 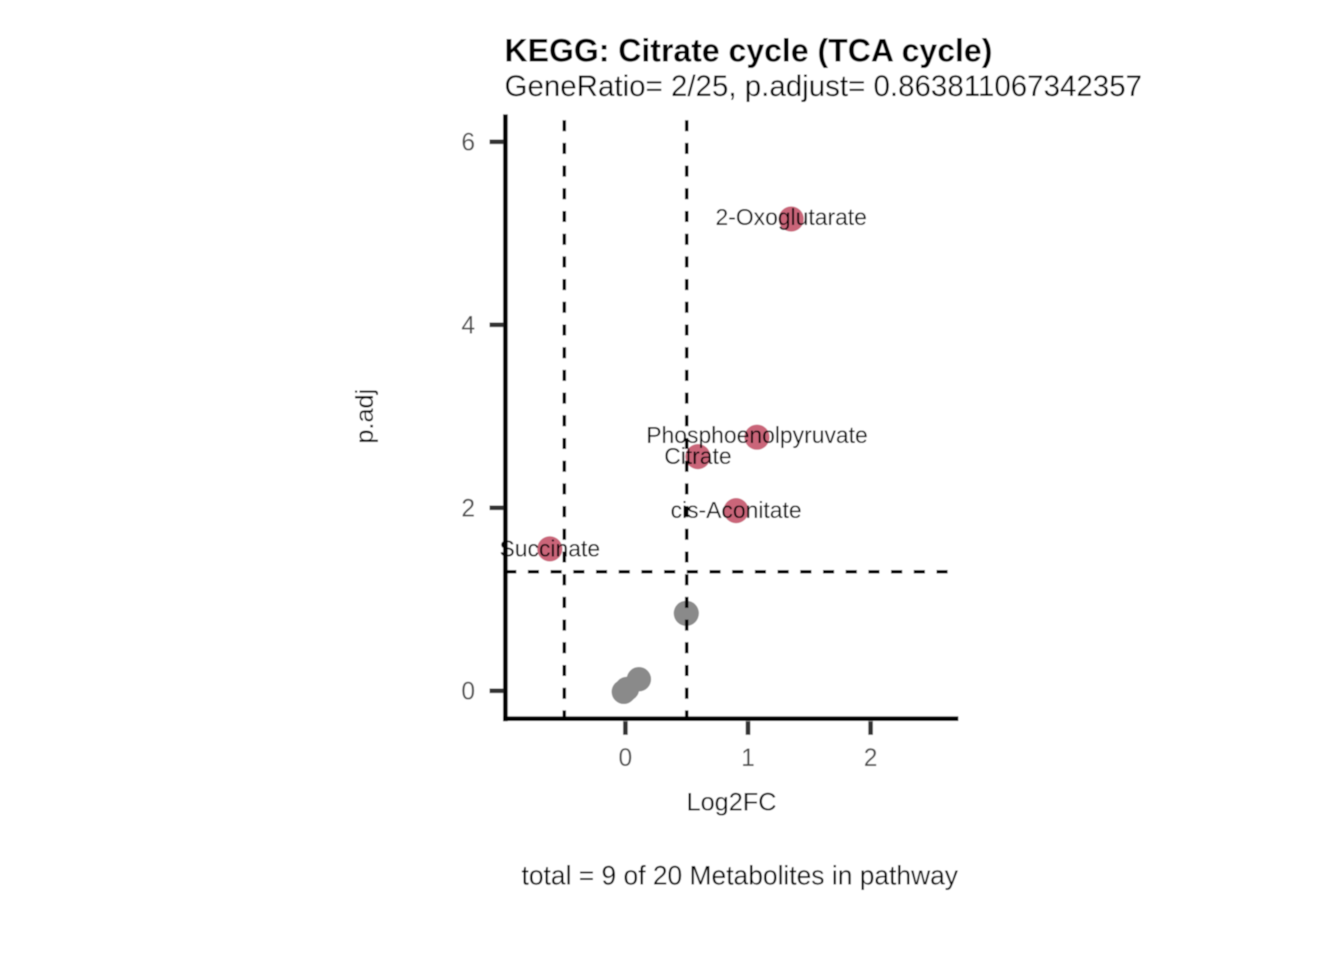 I want to click on svg-text:KEGG: Citrate cycle (TCA cycle: KEGG: Citrate cycle (TCA cycle), so click(x=749, y=51).